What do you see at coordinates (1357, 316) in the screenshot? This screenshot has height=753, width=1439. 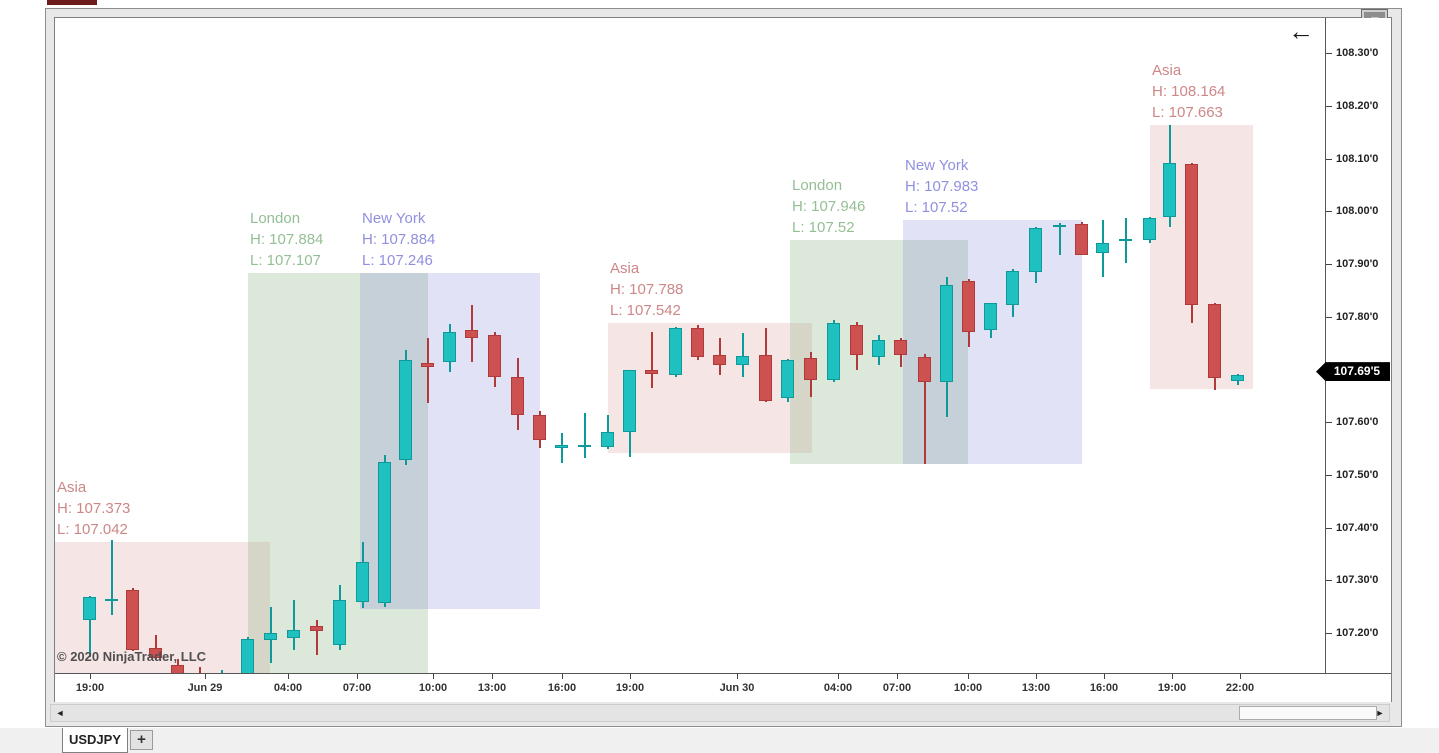 I see `price-tick-label: 107.80'0` at bounding box center [1357, 316].